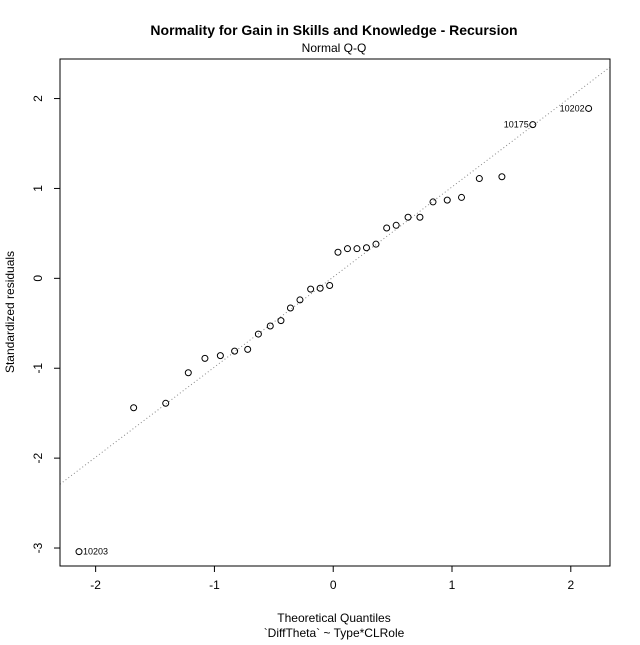 The width and height of the screenshot is (640, 645). I want to click on x-tick-label: 0, so click(333, 585).